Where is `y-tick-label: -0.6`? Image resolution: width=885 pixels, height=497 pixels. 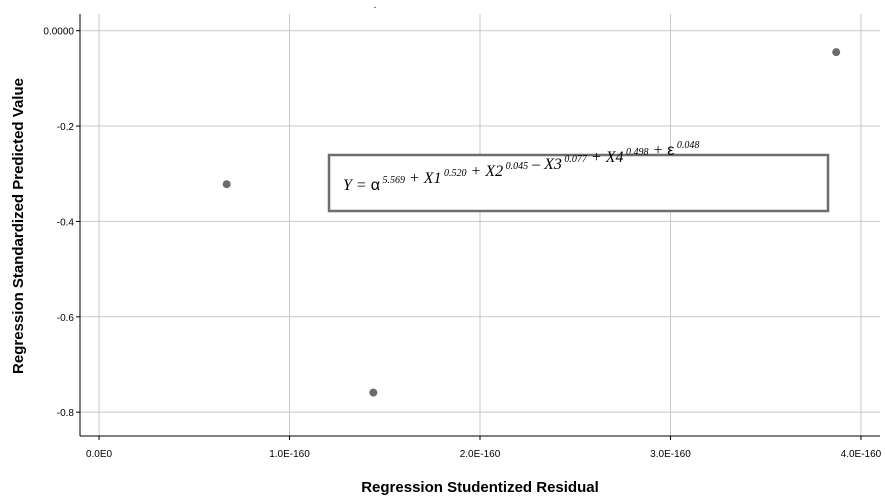 y-tick-label: -0.6 is located at coordinates (66, 318).